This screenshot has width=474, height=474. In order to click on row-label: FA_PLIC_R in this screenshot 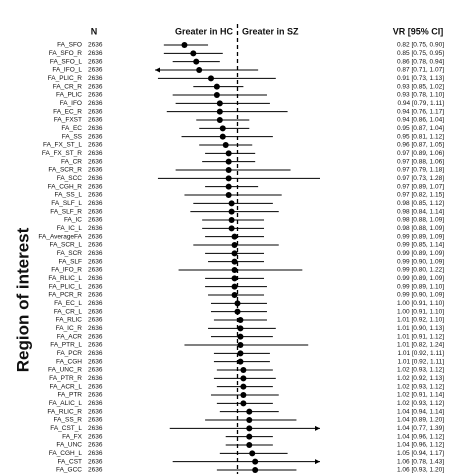, I will do `click(65, 78)`.